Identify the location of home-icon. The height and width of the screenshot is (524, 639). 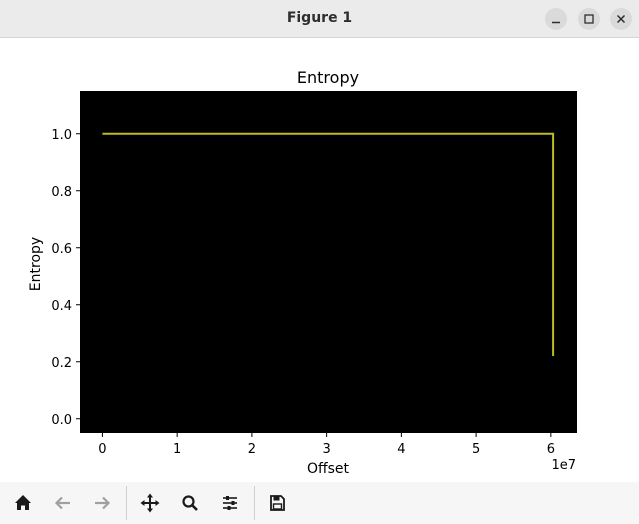
(23, 502).